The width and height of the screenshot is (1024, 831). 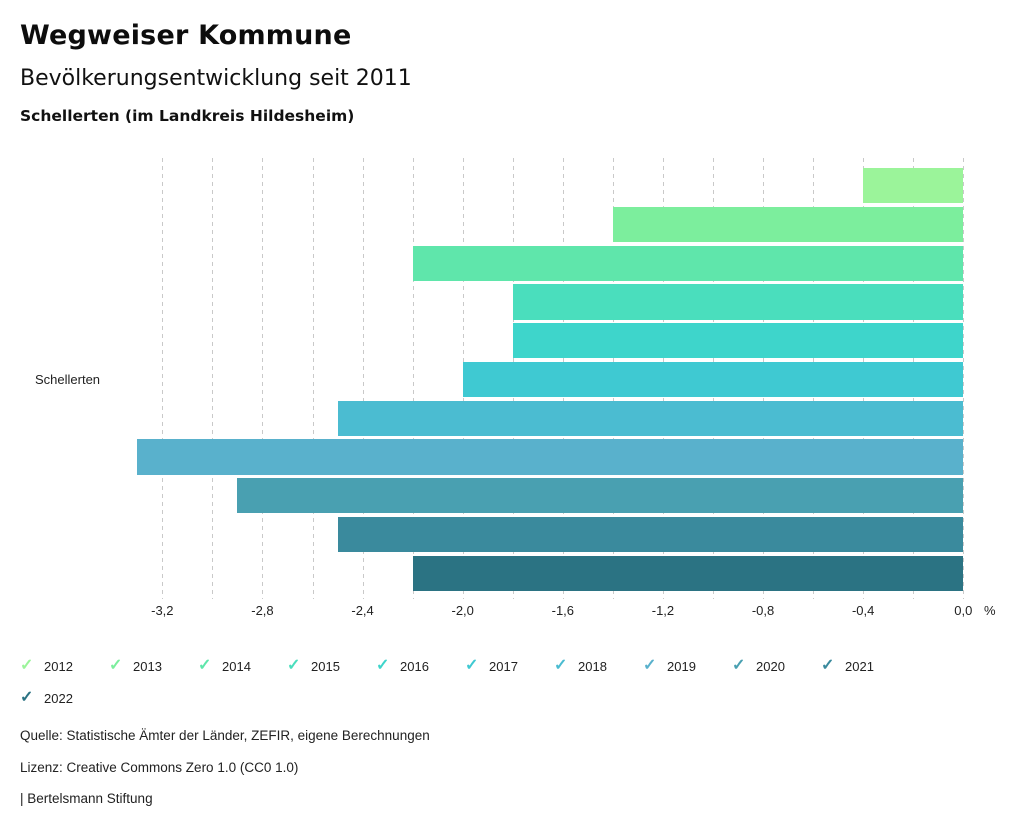 I want to click on legend-item-2020: ✓ 2020, so click(x=758, y=666).